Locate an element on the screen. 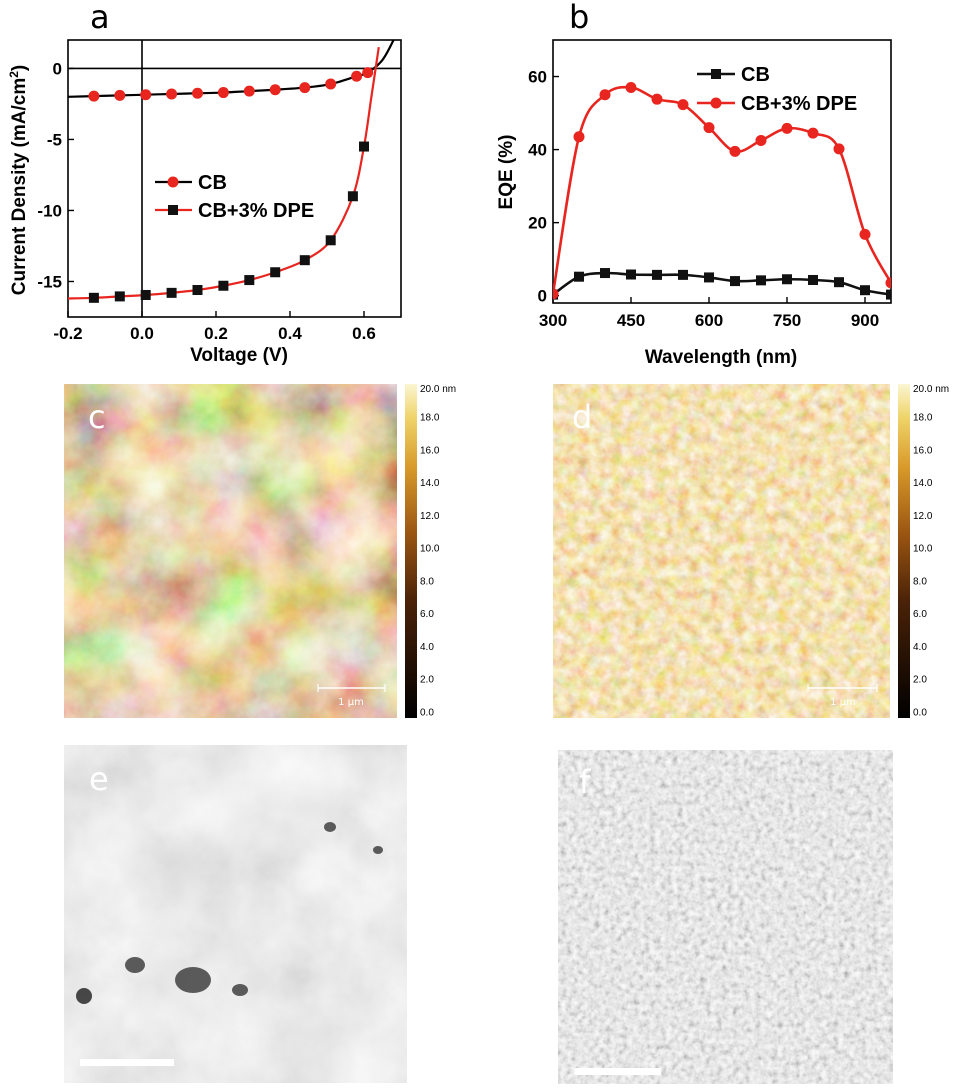 The height and width of the screenshot is (1089, 962). jv-y-tick-label: -15 is located at coordinates (49, 281).